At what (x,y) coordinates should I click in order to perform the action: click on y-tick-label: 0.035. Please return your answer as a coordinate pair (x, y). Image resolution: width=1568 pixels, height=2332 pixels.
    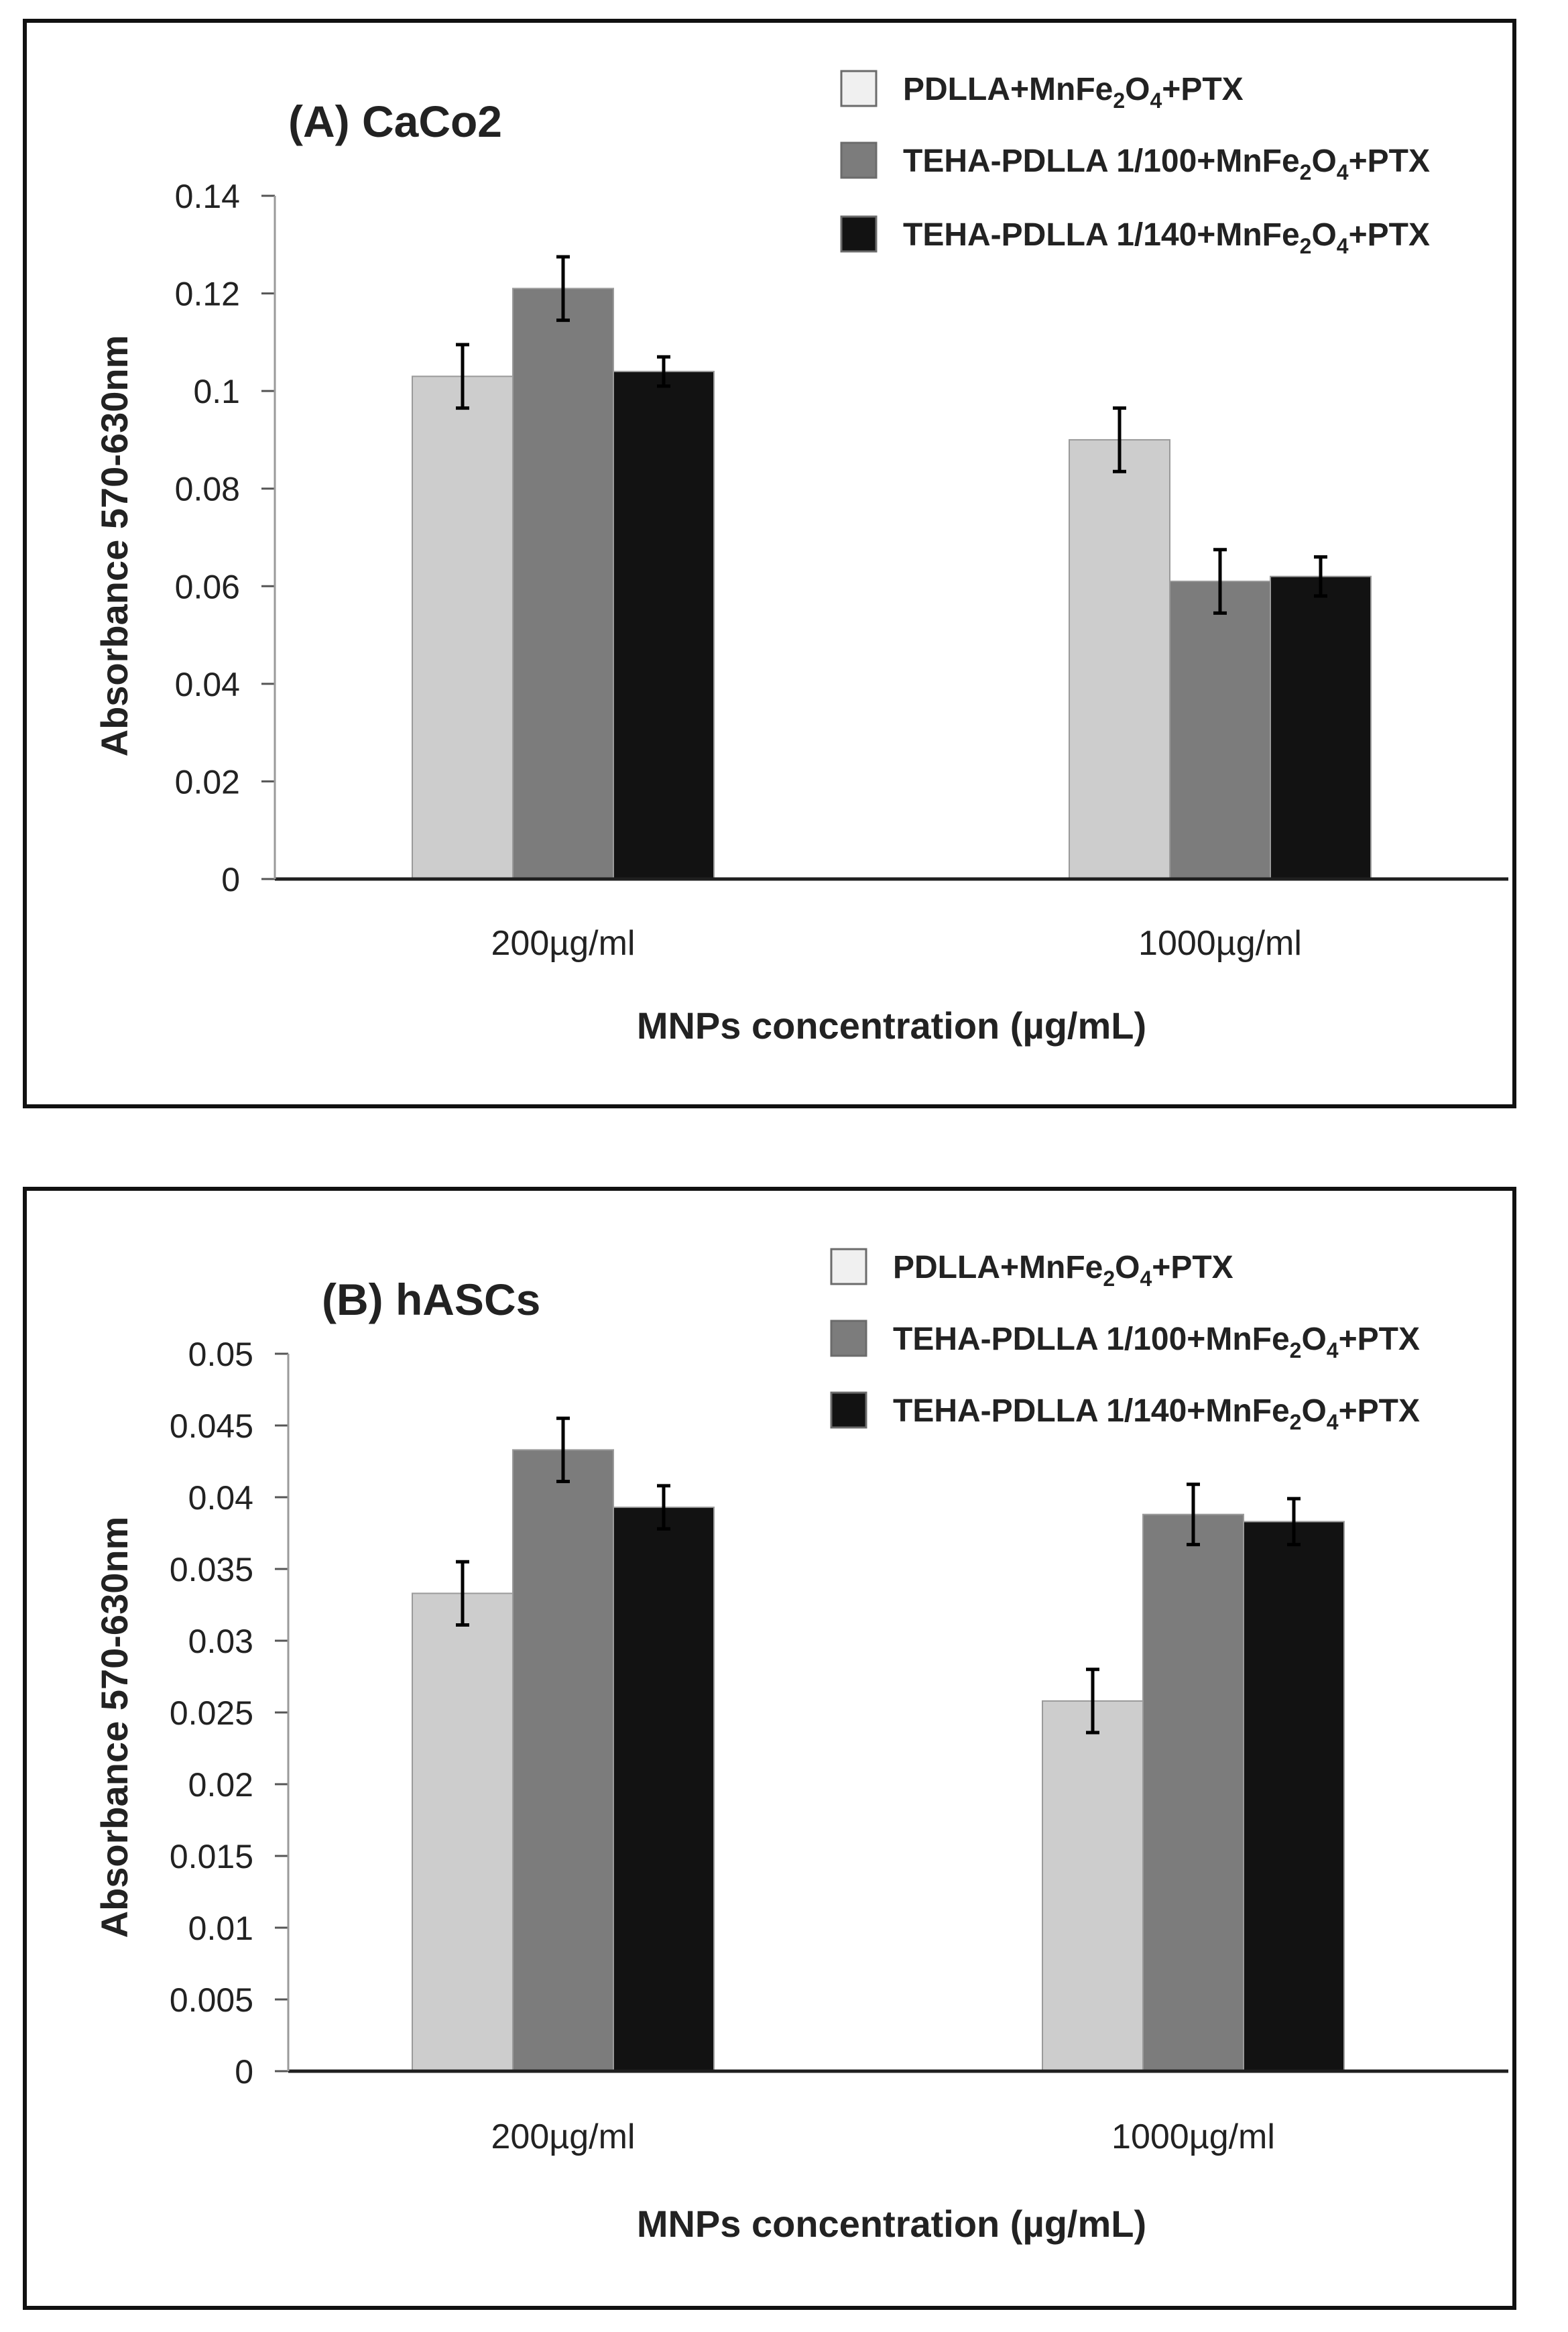
    Looking at the image, I should click on (212, 1569).